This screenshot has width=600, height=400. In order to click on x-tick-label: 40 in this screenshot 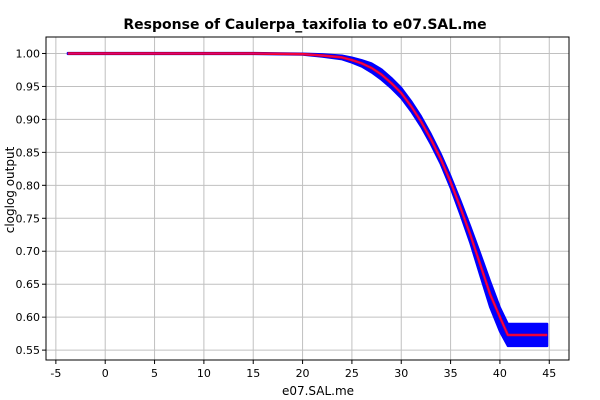, I will do `click(500, 373)`.